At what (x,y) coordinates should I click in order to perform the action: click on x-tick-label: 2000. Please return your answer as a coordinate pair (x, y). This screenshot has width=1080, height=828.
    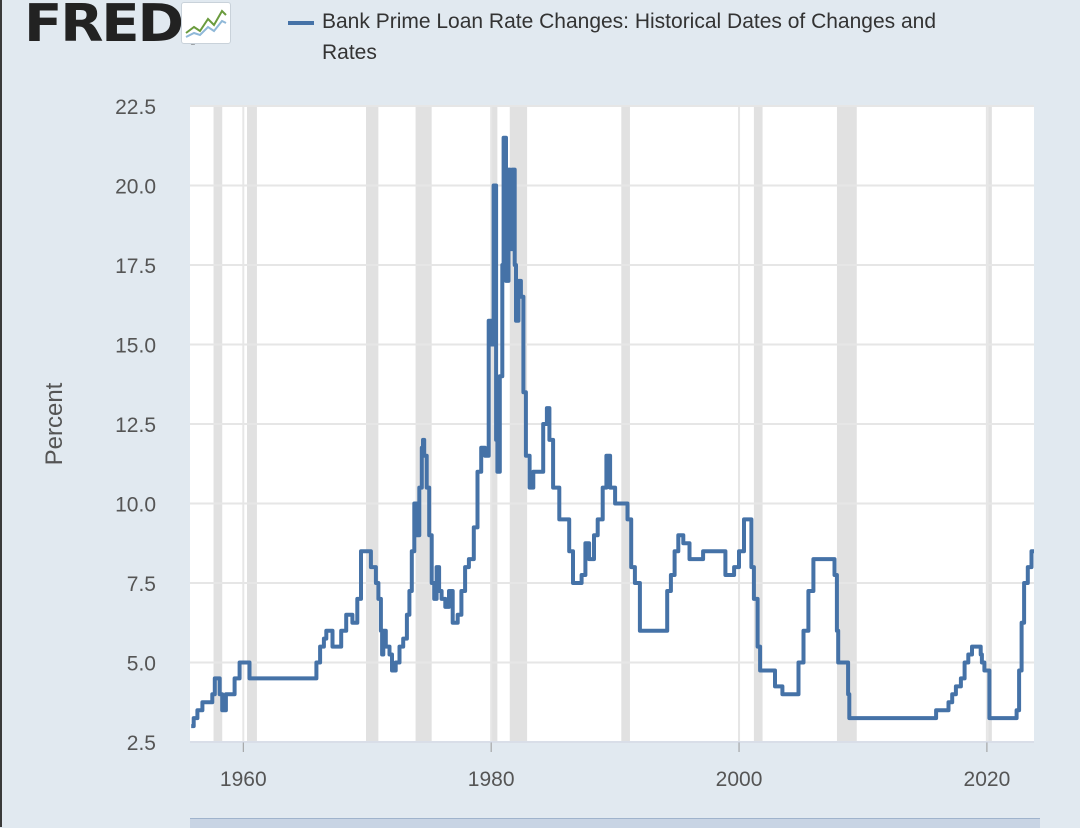
    Looking at the image, I should click on (739, 779).